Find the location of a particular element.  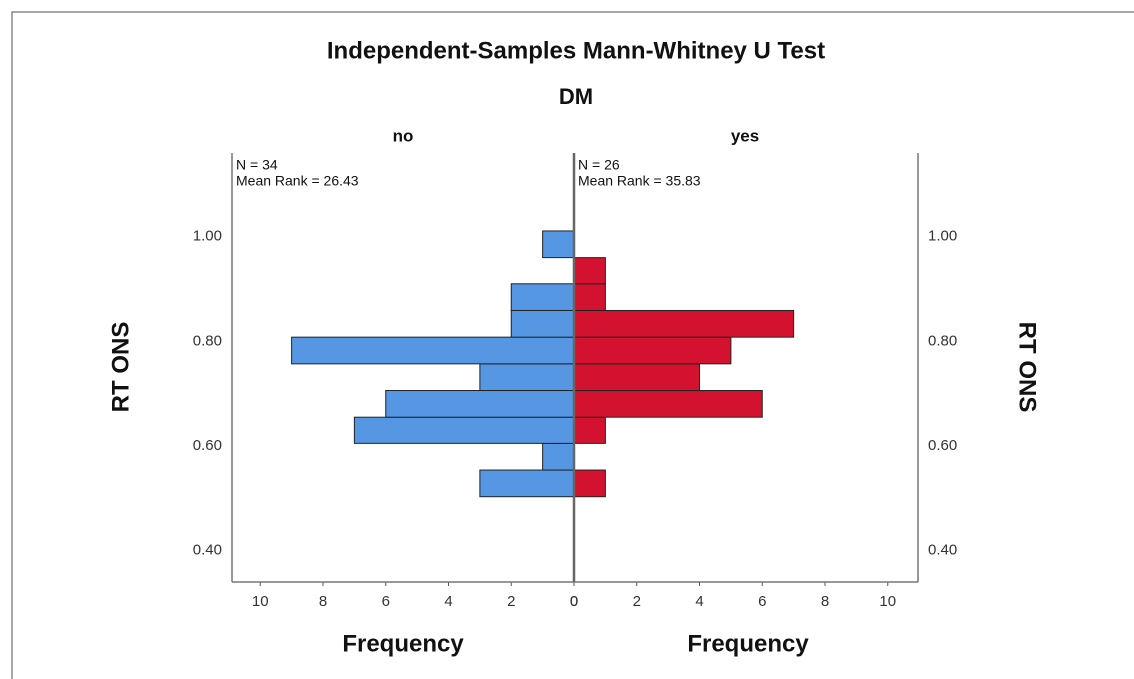

panel-header: no is located at coordinates (403, 135).